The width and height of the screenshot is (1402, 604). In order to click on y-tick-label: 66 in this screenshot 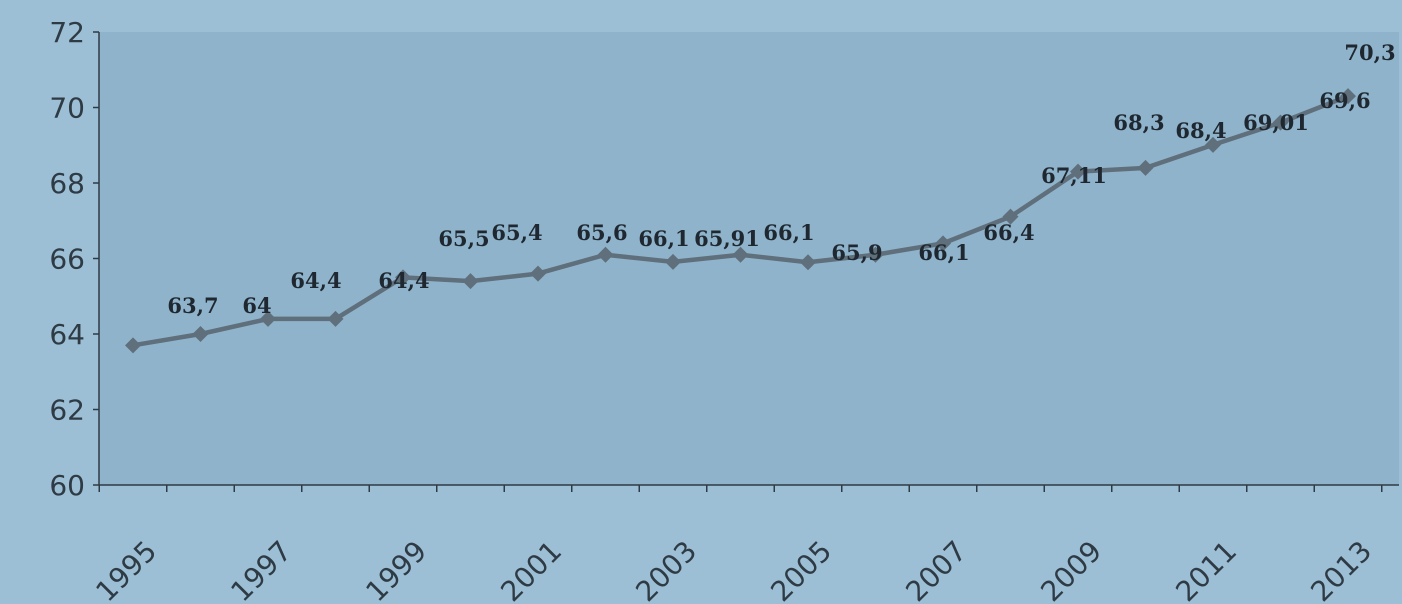, I will do `click(67, 259)`.